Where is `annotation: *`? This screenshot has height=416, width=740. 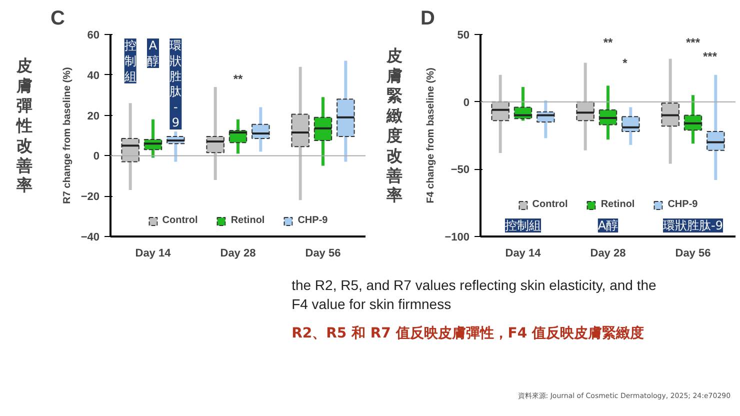
annotation: * is located at coordinates (625, 63).